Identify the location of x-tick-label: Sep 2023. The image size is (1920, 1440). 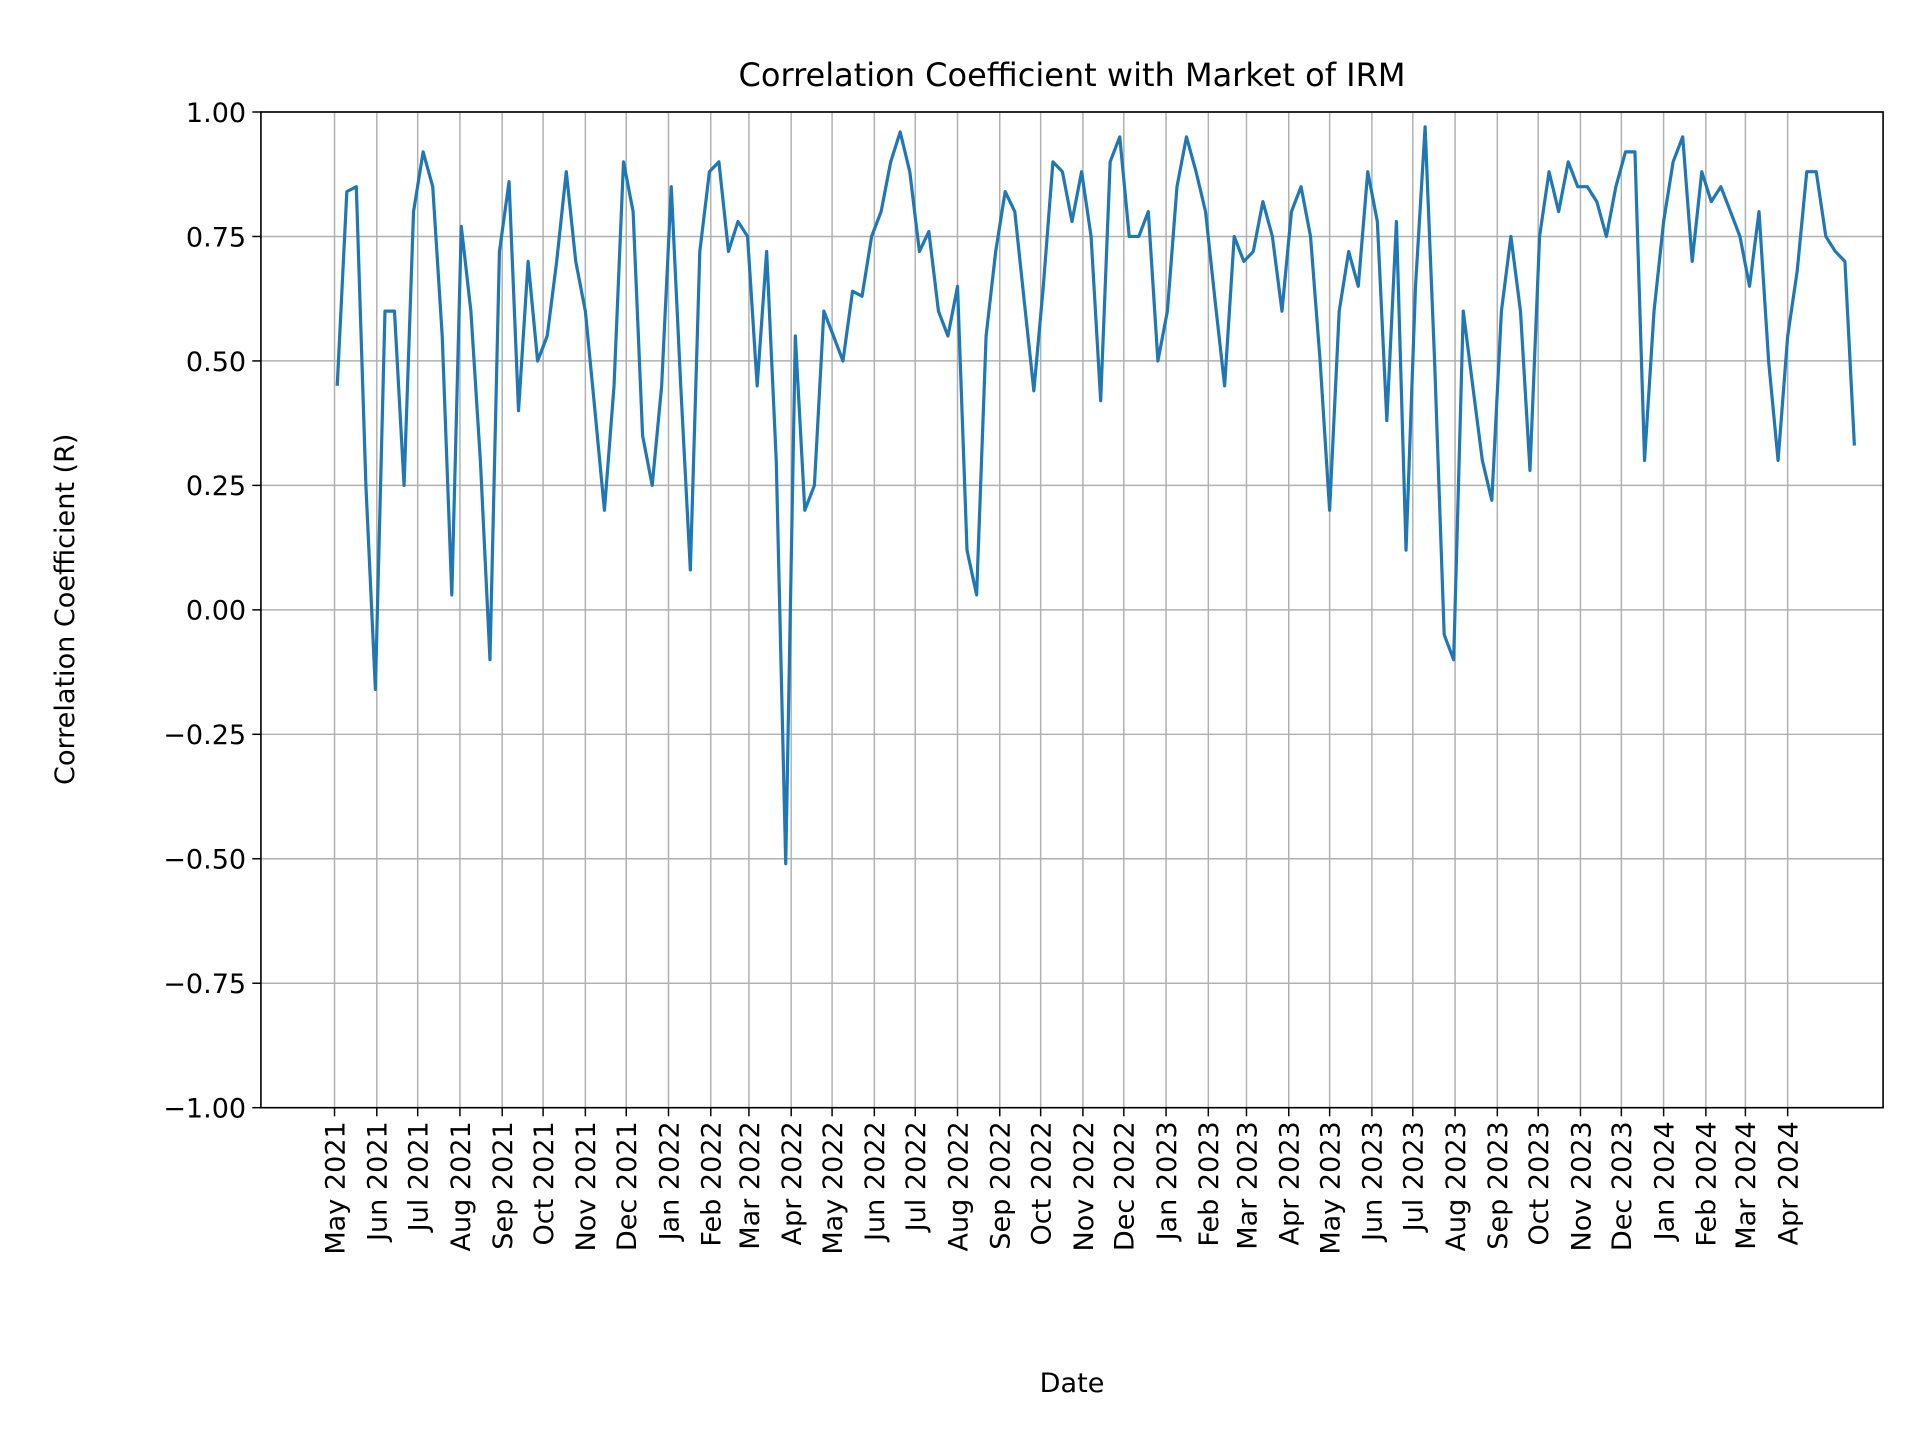
(1498, 1185).